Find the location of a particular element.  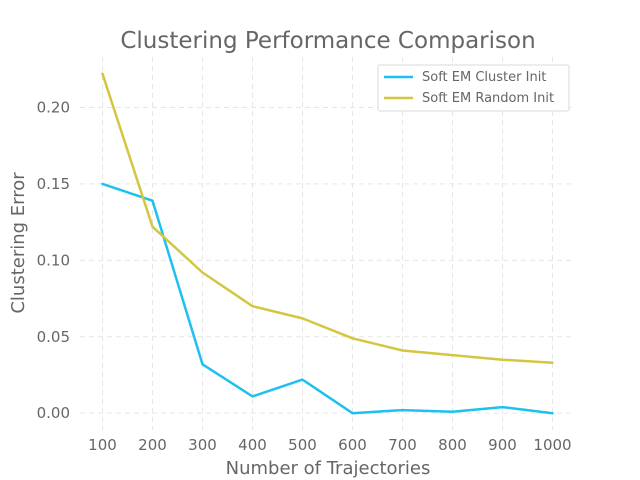

chart-title: Clustering Performance Comparison is located at coordinates (327, 41).